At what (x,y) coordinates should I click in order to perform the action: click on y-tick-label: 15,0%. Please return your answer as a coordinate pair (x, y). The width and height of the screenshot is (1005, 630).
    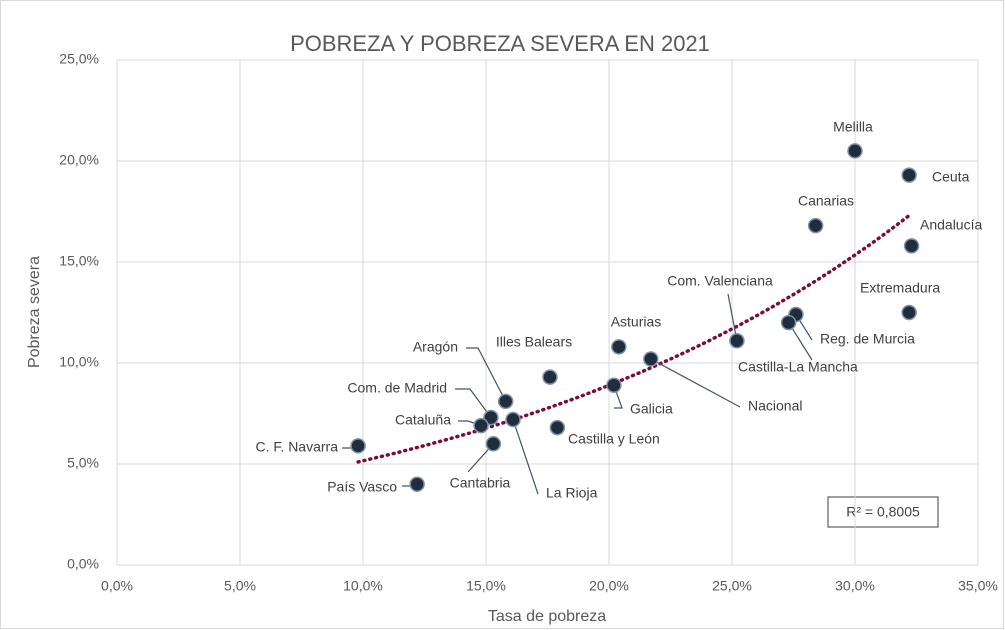
    Looking at the image, I should click on (79, 261).